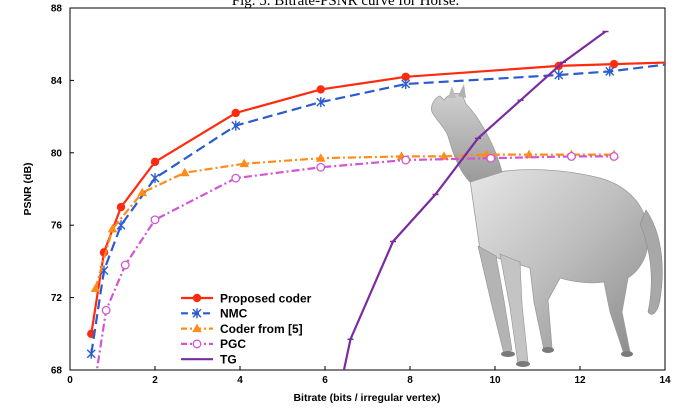 This screenshot has height=409, width=691. I want to click on legend-label: Coder from [5], so click(261, 329).